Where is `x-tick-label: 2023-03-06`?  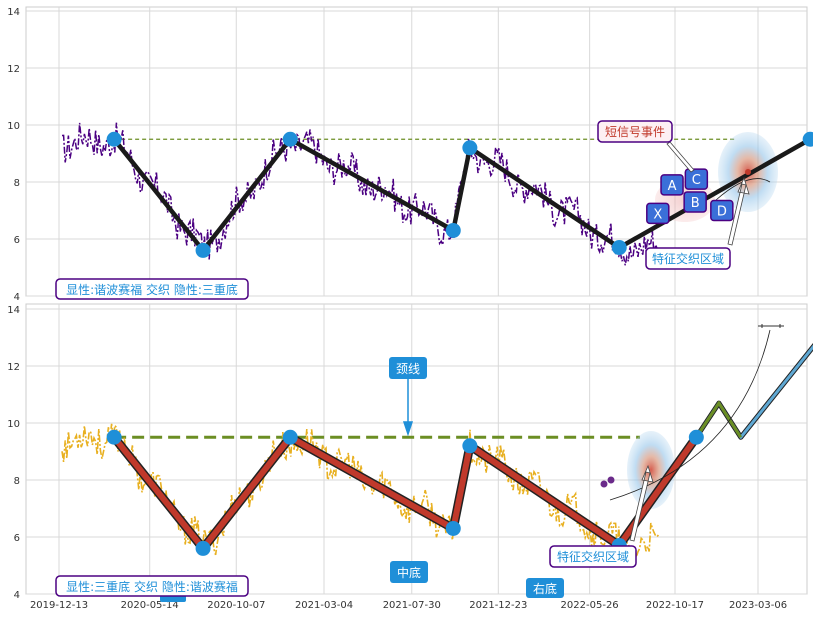
x-tick-label: 2023-03-06 is located at coordinates (758, 605).